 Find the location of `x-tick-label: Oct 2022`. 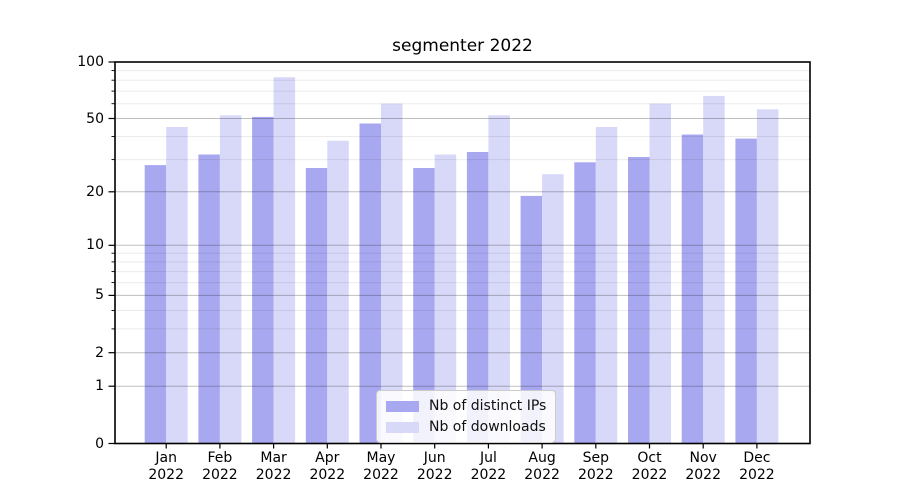

x-tick-label: Oct 2022 is located at coordinates (649, 466).